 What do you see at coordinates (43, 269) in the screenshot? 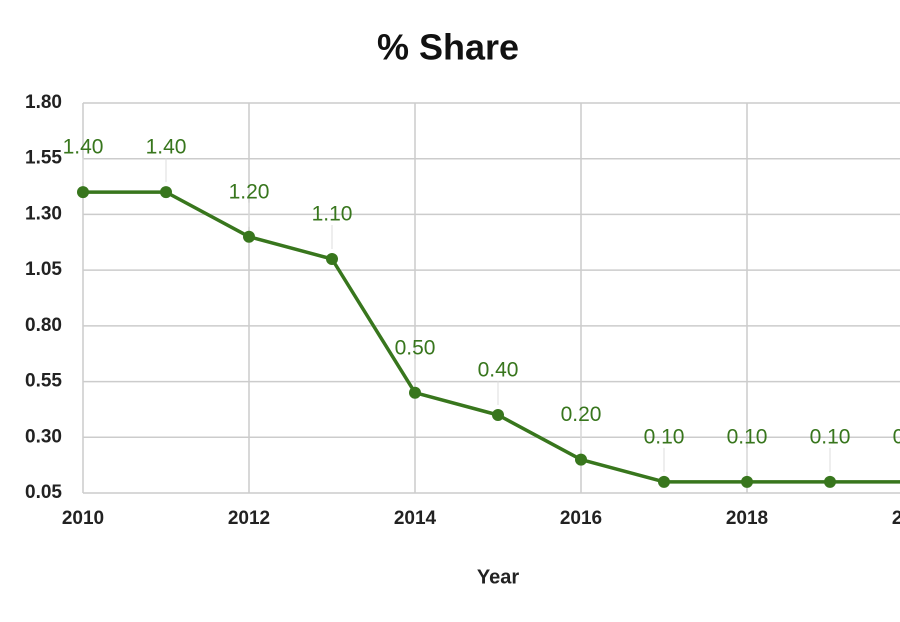
I see `y-tick-label: 1.05` at bounding box center [43, 269].